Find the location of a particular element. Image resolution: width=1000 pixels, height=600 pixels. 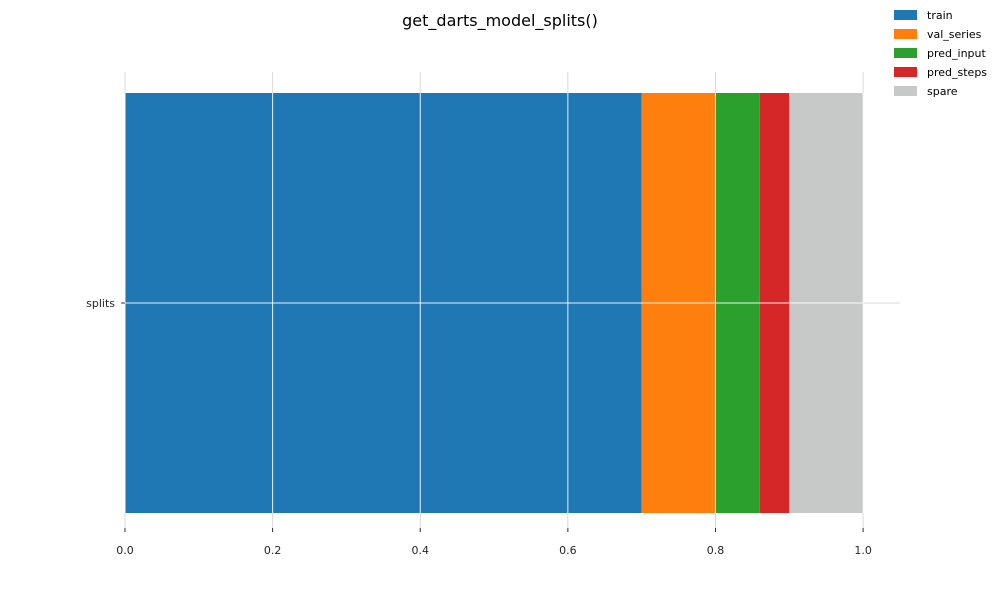

y-tick-label: splits is located at coordinates (100, 303).